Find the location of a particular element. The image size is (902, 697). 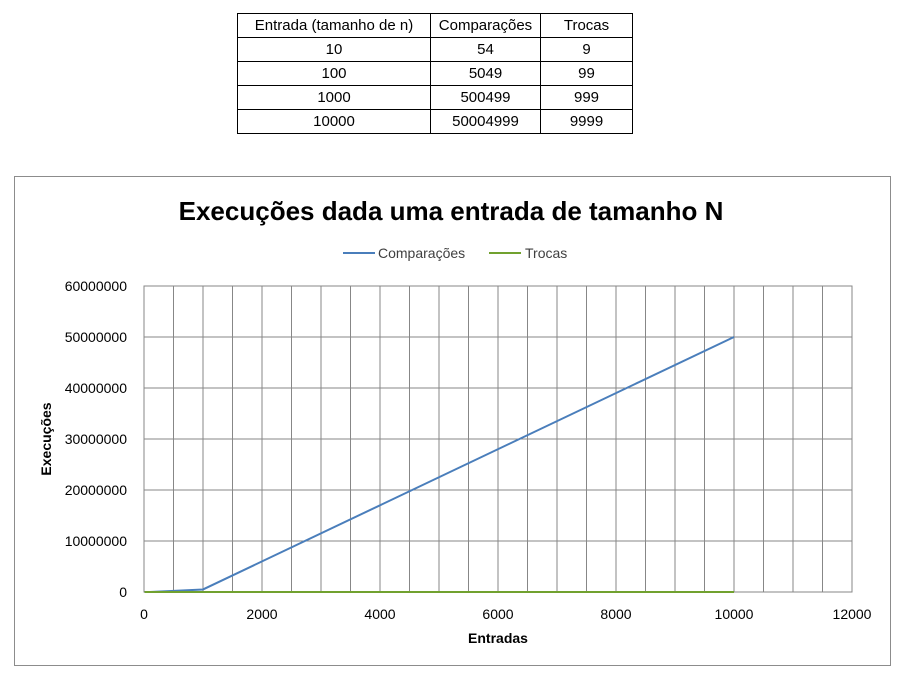

table-header-cell: Trocas is located at coordinates (586, 25).